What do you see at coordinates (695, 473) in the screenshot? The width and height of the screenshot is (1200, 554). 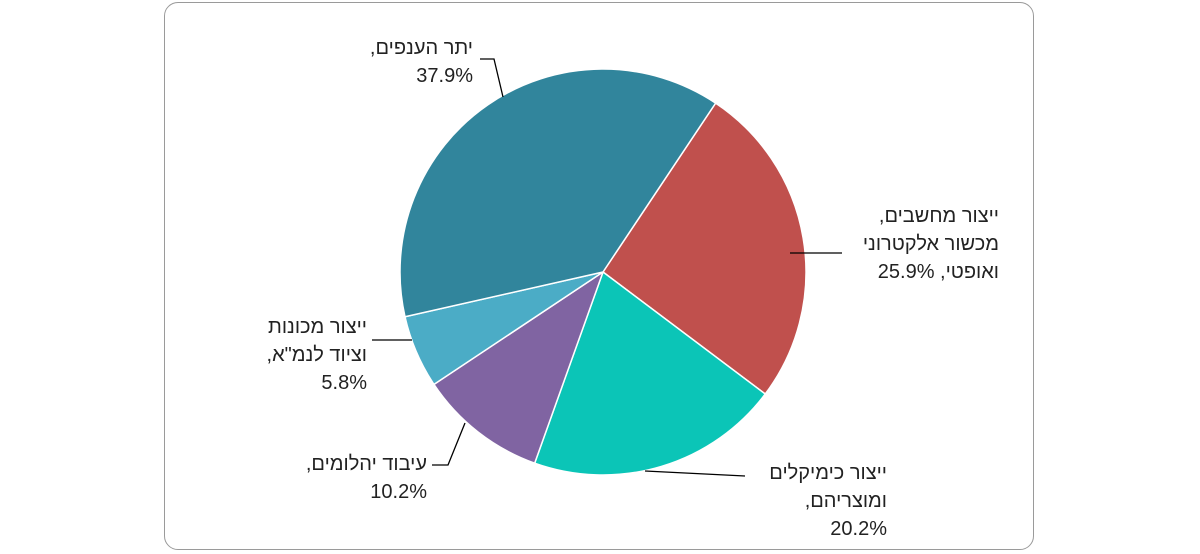 I see `slice-2-leader-line` at bounding box center [695, 473].